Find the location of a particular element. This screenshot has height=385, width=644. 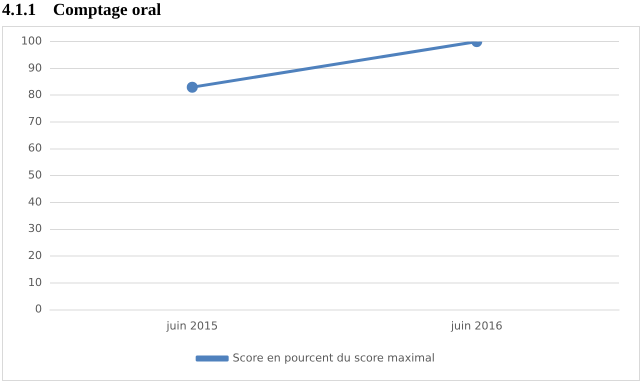

x-tick-label: juin 2015 is located at coordinates (191, 325).